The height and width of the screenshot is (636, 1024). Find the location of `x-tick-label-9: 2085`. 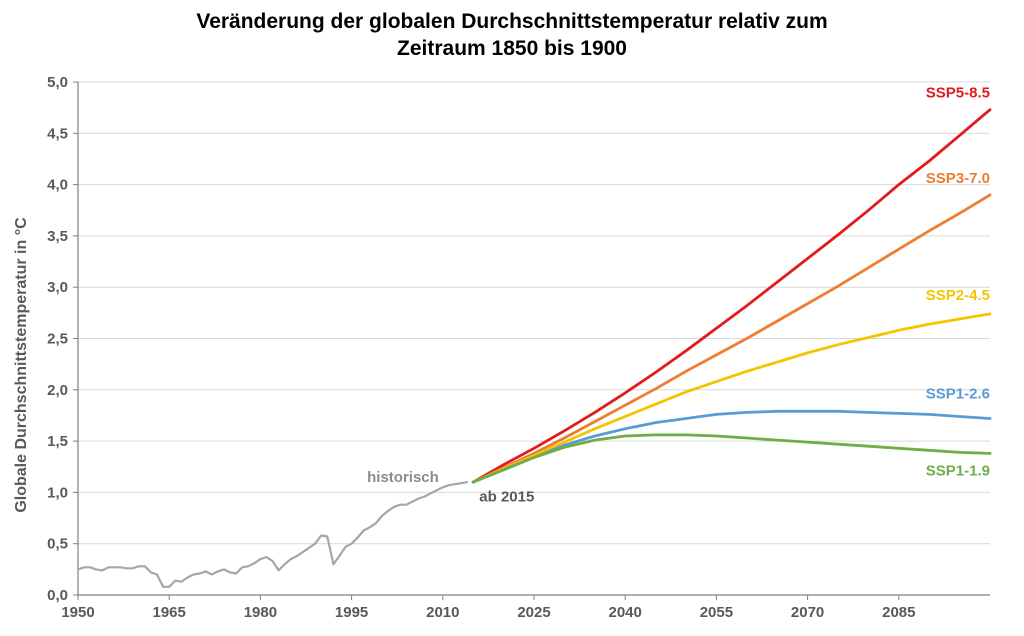

x-tick-label-9: 2085 is located at coordinates (898, 612).